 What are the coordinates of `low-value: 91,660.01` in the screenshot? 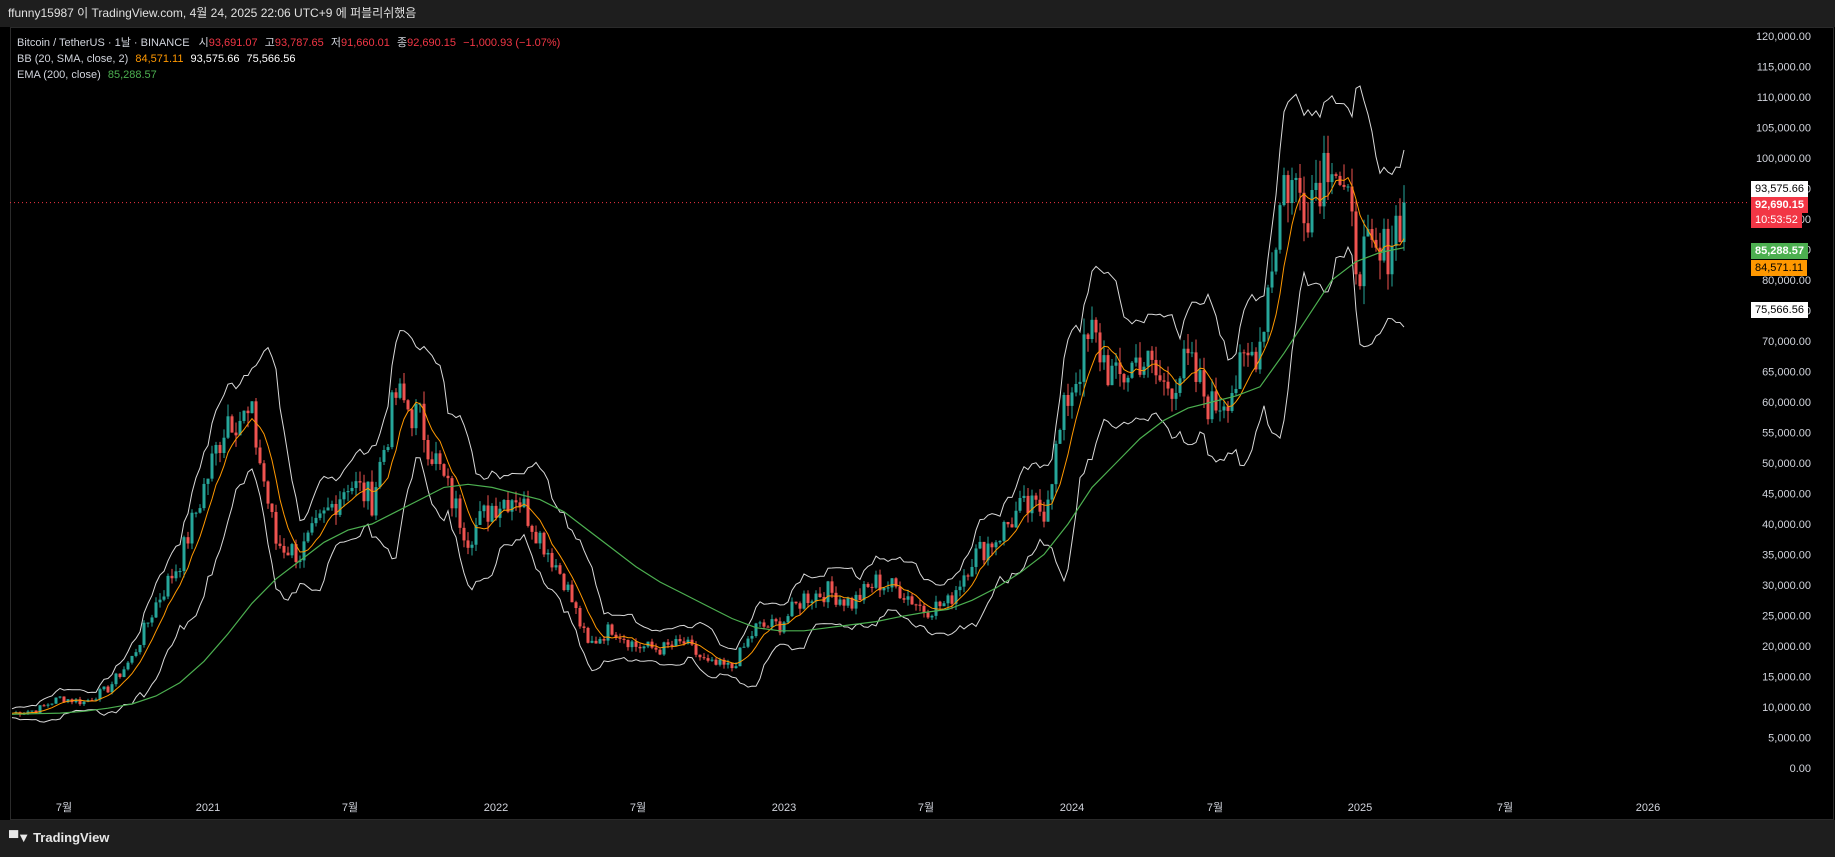 It's located at (365, 43).